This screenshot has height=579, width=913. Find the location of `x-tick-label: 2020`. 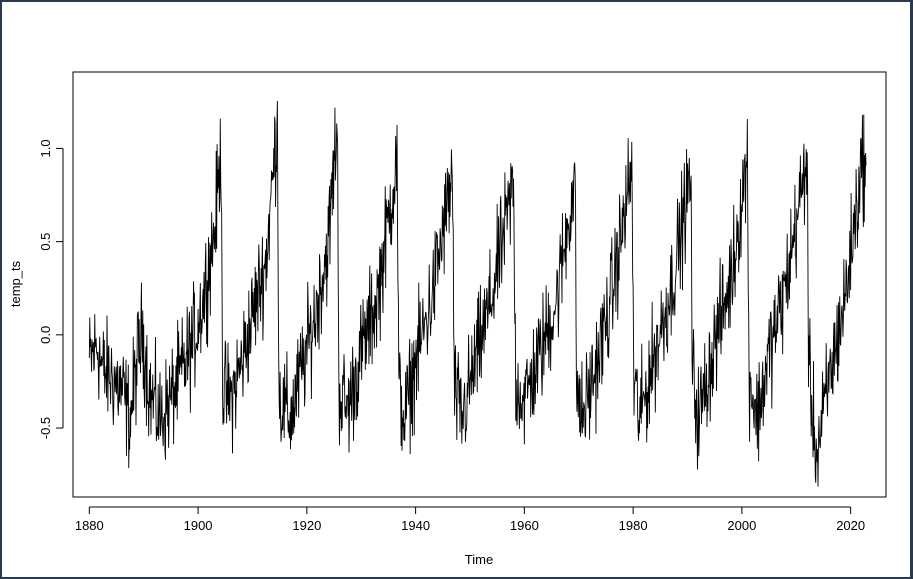

x-tick-label: 2020 is located at coordinates (850, 525).